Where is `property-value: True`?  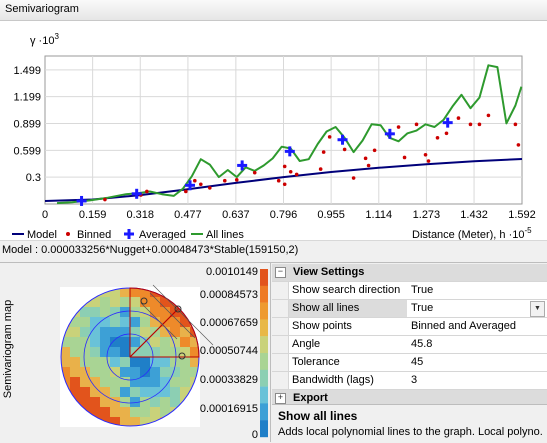
property-value: True is located at coordinates (477, 290).